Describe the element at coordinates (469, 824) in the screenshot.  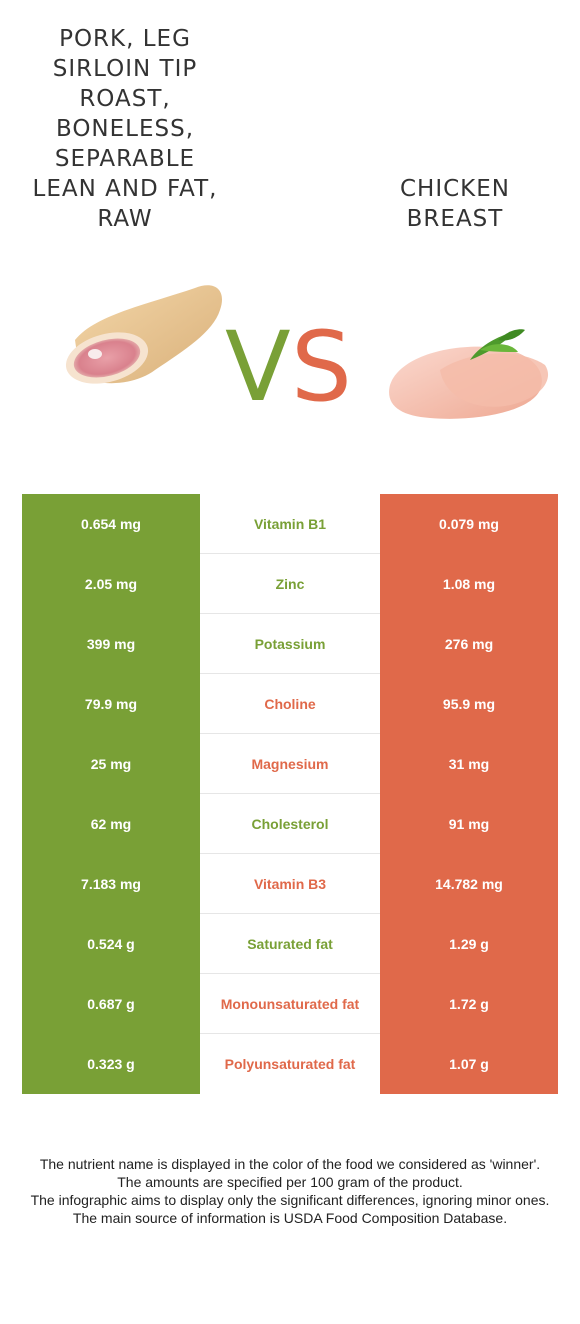
I see `right-value: 91 mg` at that location.